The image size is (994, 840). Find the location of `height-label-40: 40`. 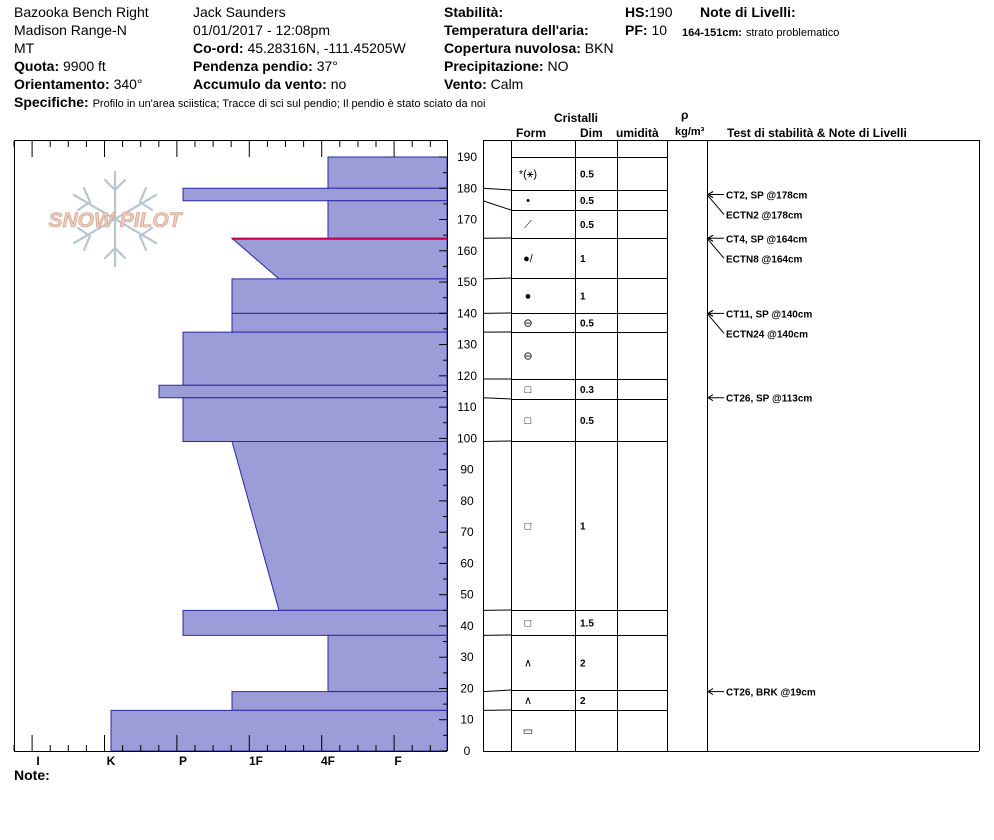

height-label-40: 40 is located at coordinates (467, 626).